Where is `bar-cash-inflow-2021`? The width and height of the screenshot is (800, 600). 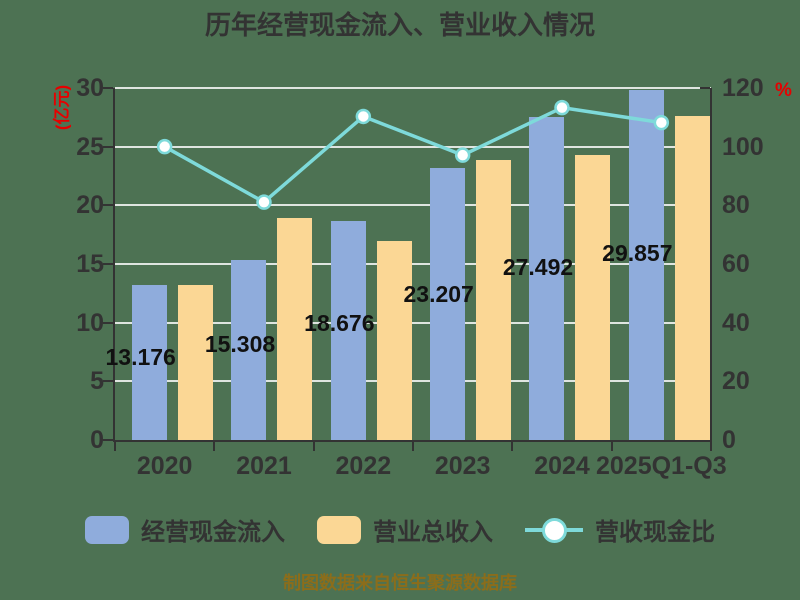
bar-cash-inflow-2021 is located at coordinates (249, 350).